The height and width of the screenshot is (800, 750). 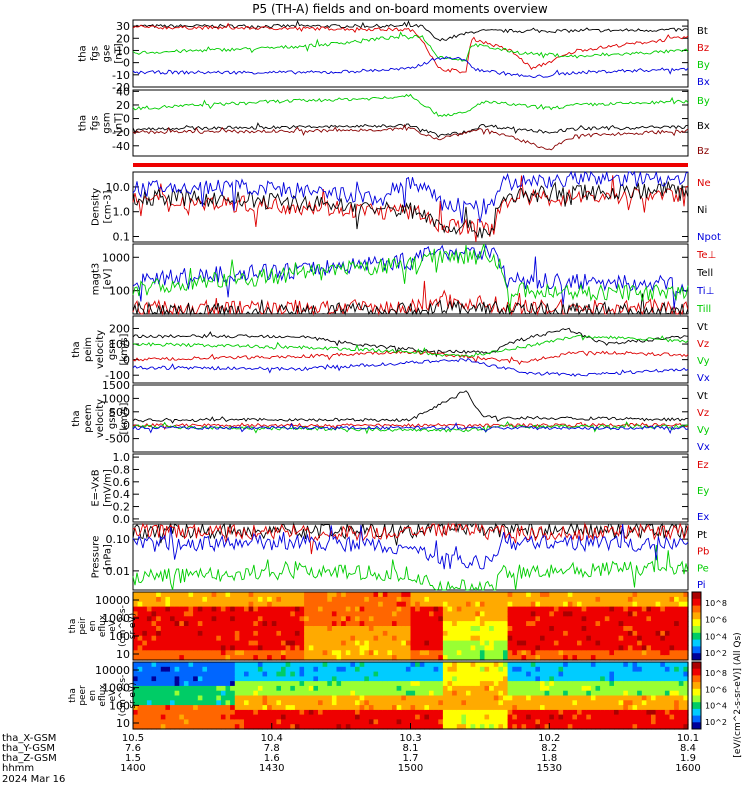 I want to click on ephemeris-value: 7.8, so click(x=272, y=748).